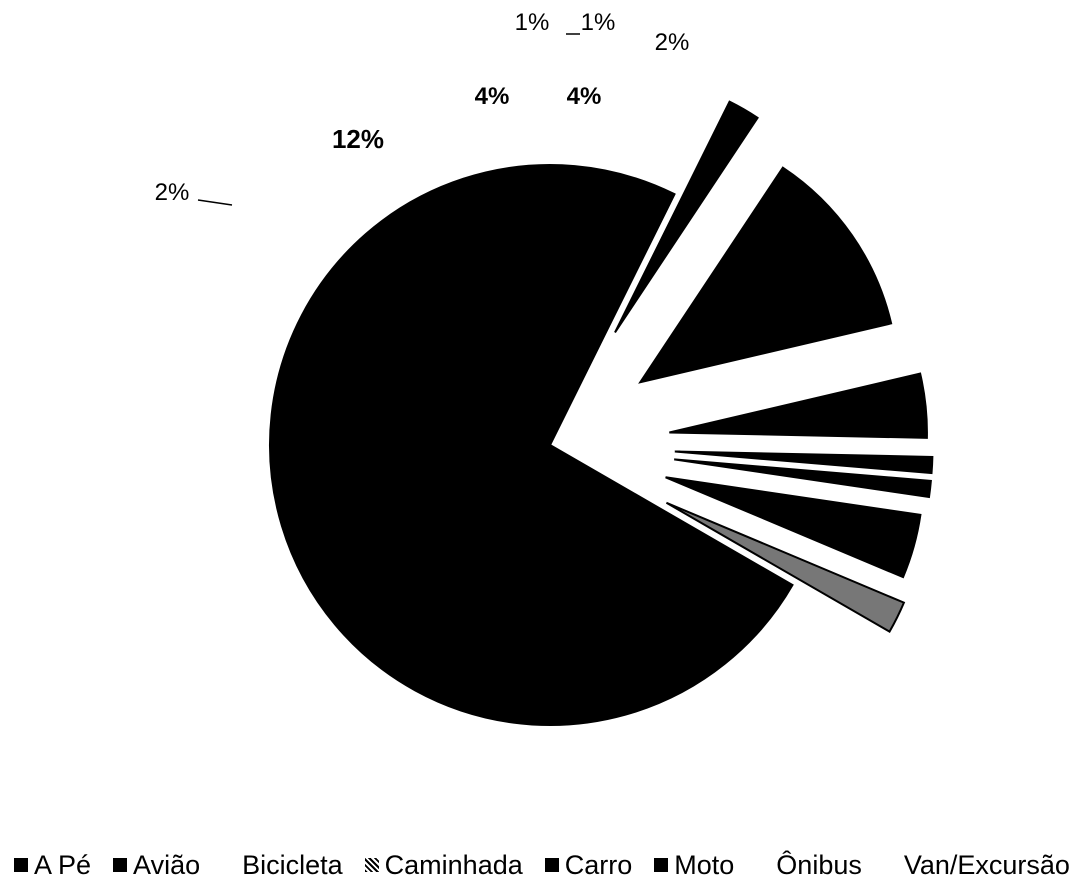 This screenshot has width=1069, height=892. What do you see at coordinates (584, 96) in the screenshot?
I see `data-label-onibus: 4%` at bounding box center [584, 96].